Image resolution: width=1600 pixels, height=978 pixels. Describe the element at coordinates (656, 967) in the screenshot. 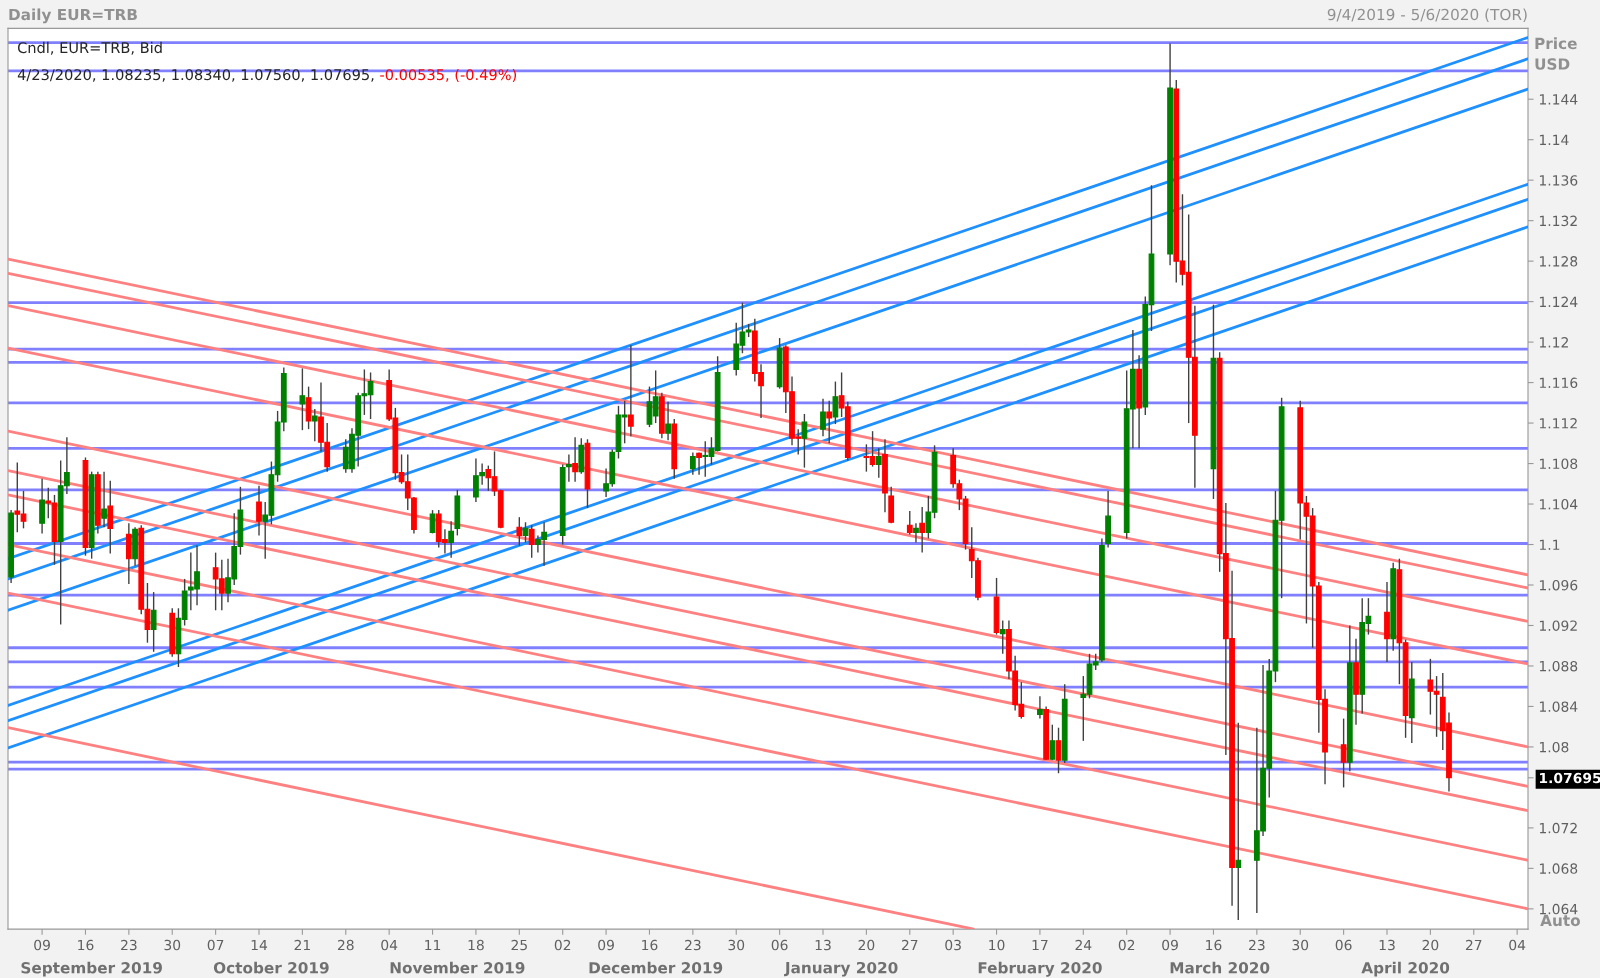

I see `x2-tick-label: December 2019` at that location.